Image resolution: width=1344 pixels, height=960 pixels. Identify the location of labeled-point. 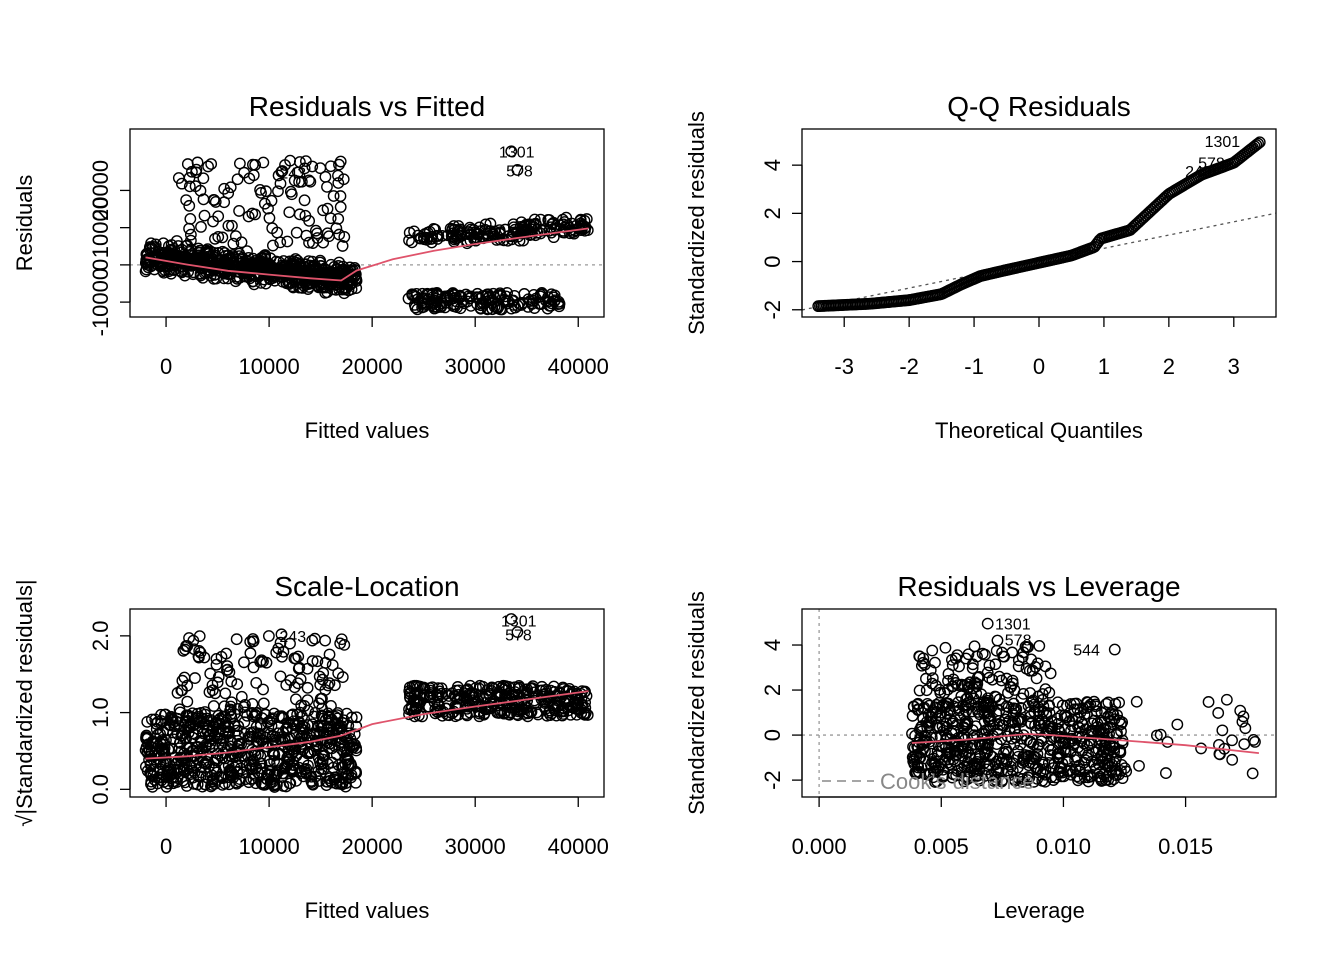
(281, 634).